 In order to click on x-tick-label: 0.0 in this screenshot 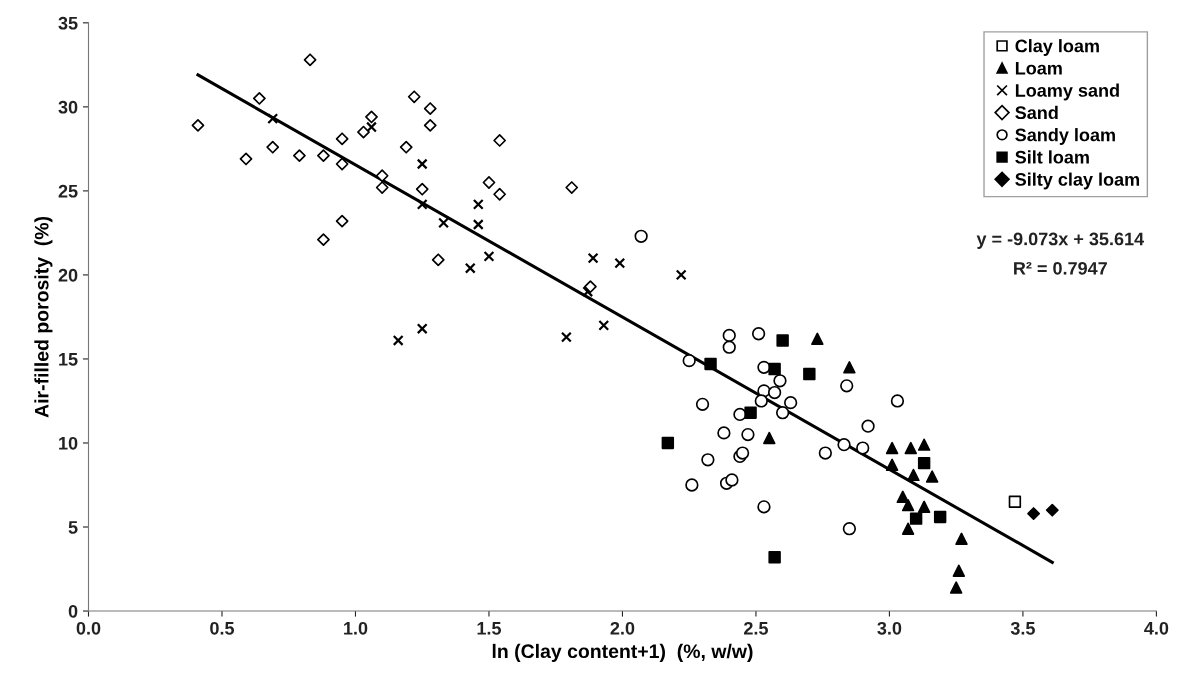, I will do `click(88, 628)`.